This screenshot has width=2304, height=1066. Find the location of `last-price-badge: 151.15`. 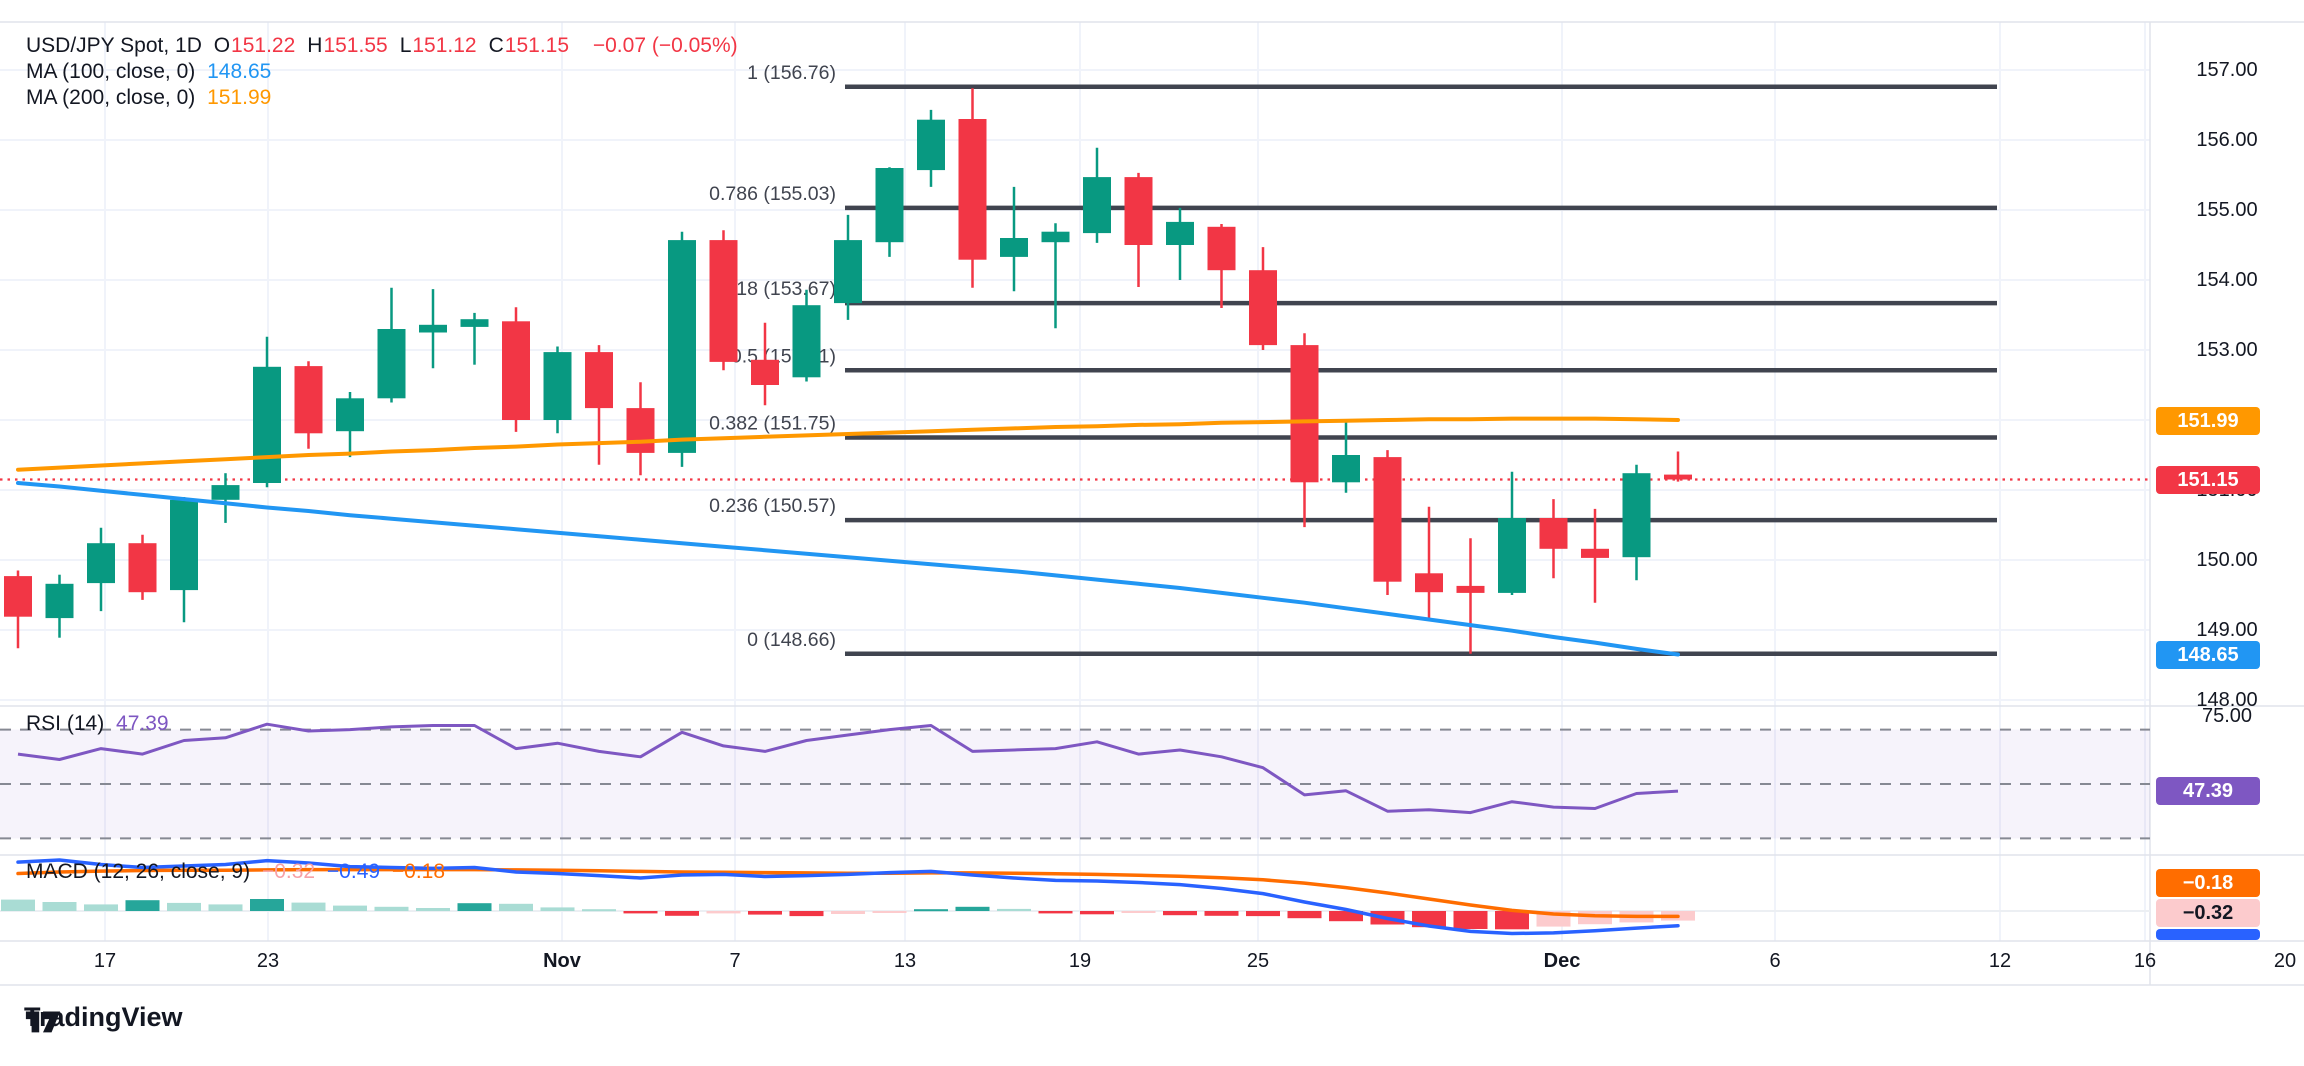

last-price-badge: 151.15 is located at coordinates (2208, 479).